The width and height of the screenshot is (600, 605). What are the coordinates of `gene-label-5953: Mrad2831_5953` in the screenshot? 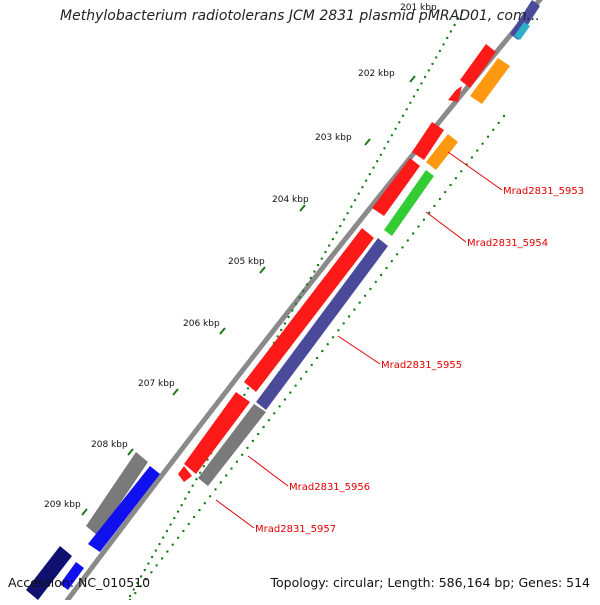 It's located at (543, 191).